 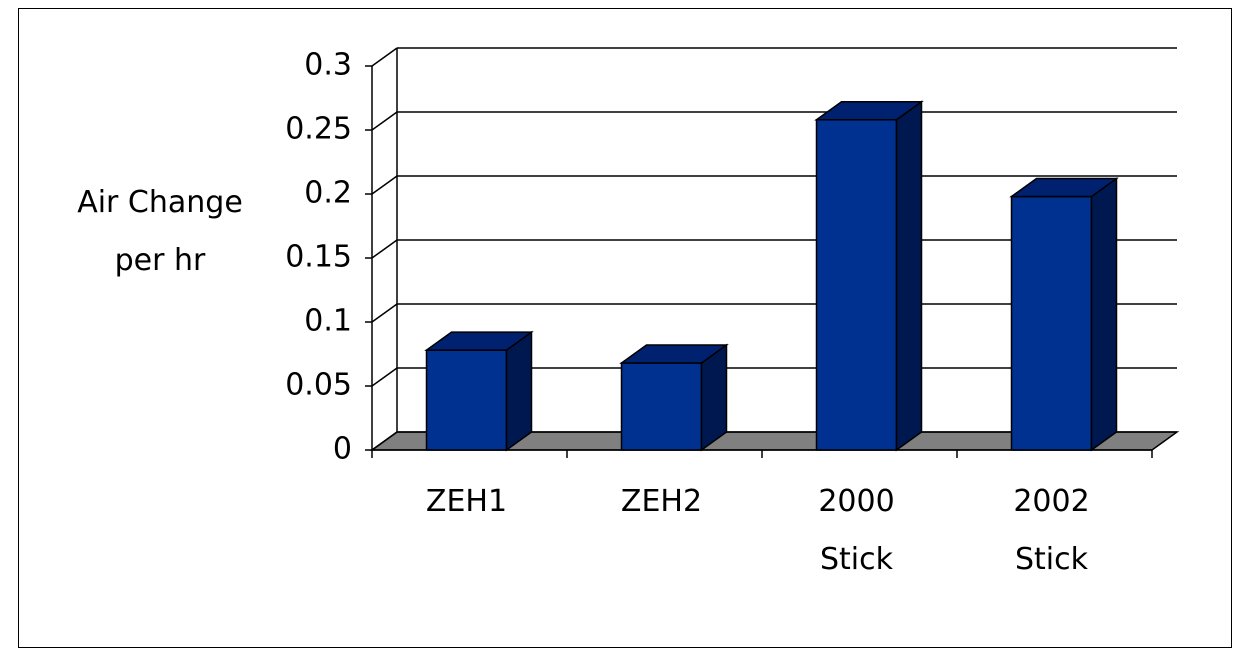 What do you see at coordinates (318, 385) in the screenshot?
I see `y-tick-label: 0.05` at bounding box center [318, 385].